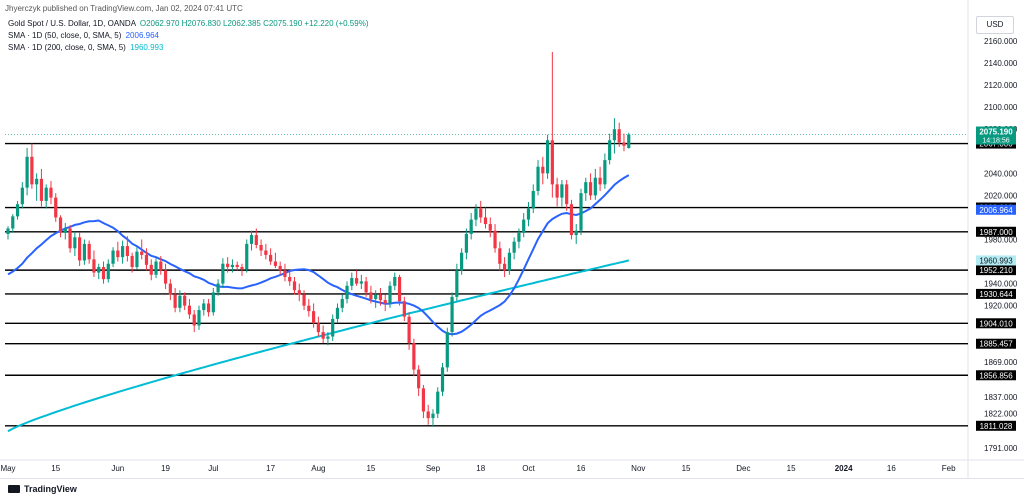 The width and height of the screenshot is (1024, 498). I want to click on x-tick-label: Jun, so click(117, 468).